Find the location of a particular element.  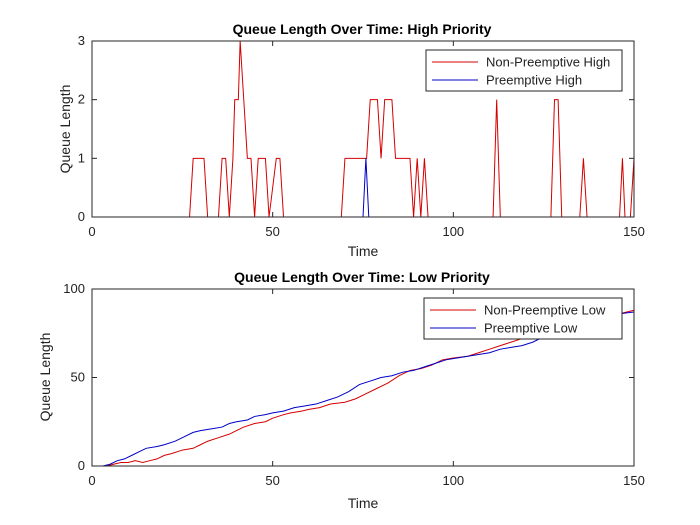

high-legend-label-preemptive: Preemptive High is located at coordinates (534, 80).